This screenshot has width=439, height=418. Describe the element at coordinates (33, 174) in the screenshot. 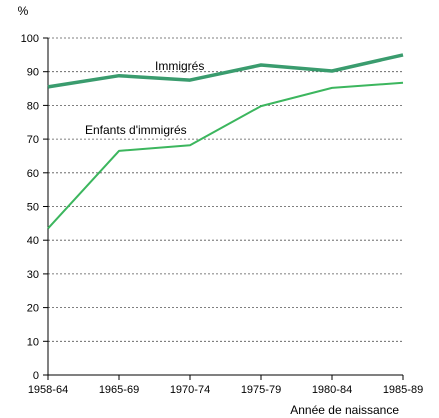

I see `y-tick-label: 60` at that location.